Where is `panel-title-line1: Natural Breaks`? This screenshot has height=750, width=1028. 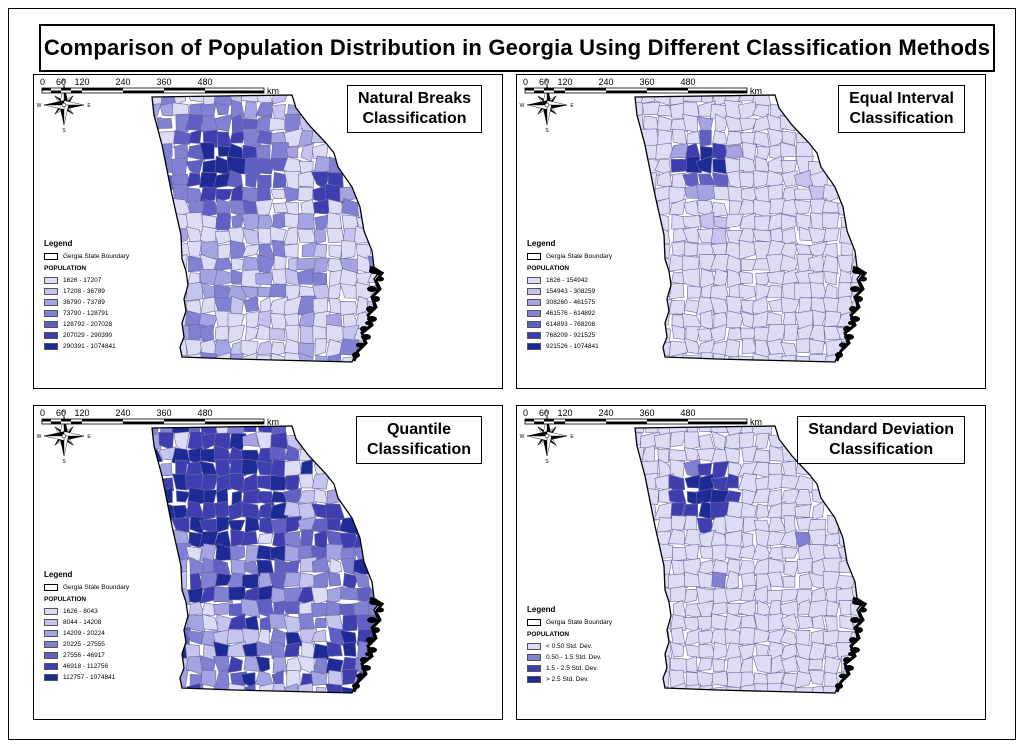 panel-title-line1: Natural Breaks is located at coordinates (414, 98).